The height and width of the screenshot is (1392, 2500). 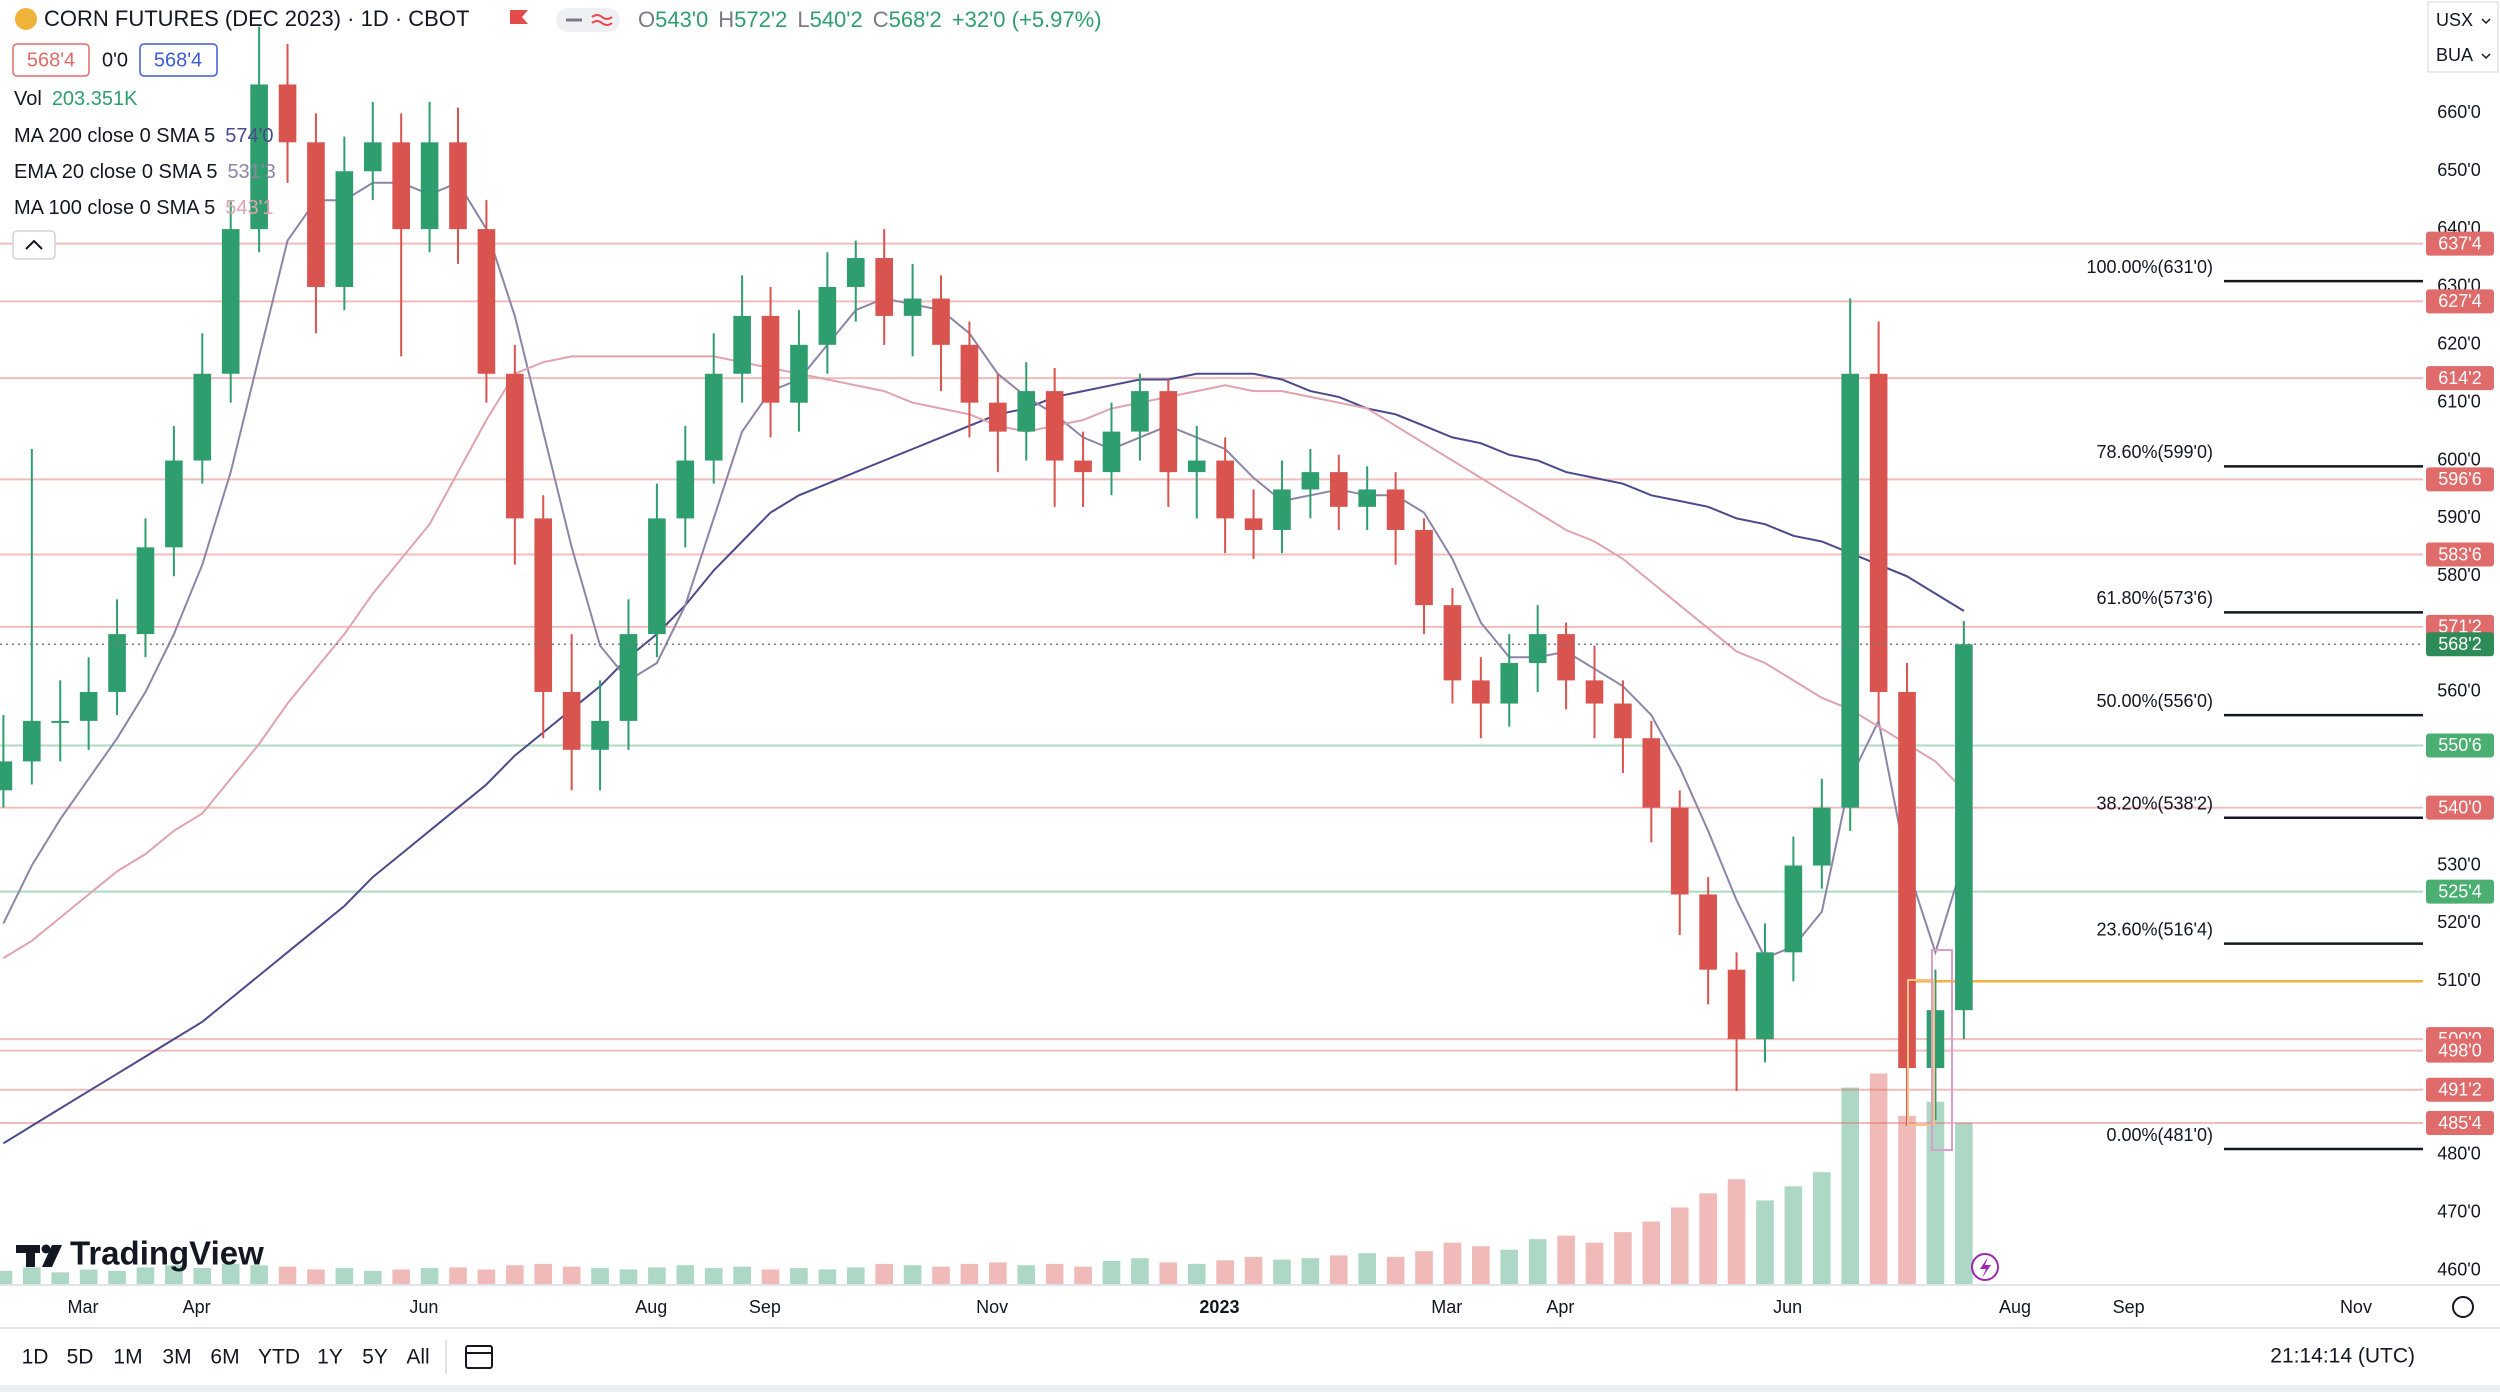 I want to click on y-tick-label: 460'0, so click(x=2458, y=1269).